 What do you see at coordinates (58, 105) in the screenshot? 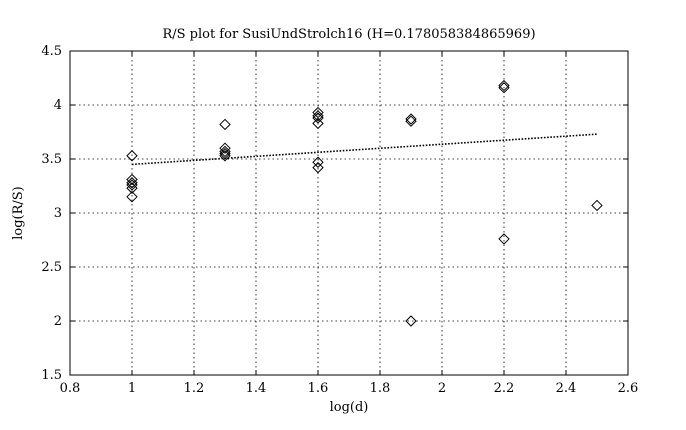
I see `y-tick-label: 4` at bounding box center [58, 105].